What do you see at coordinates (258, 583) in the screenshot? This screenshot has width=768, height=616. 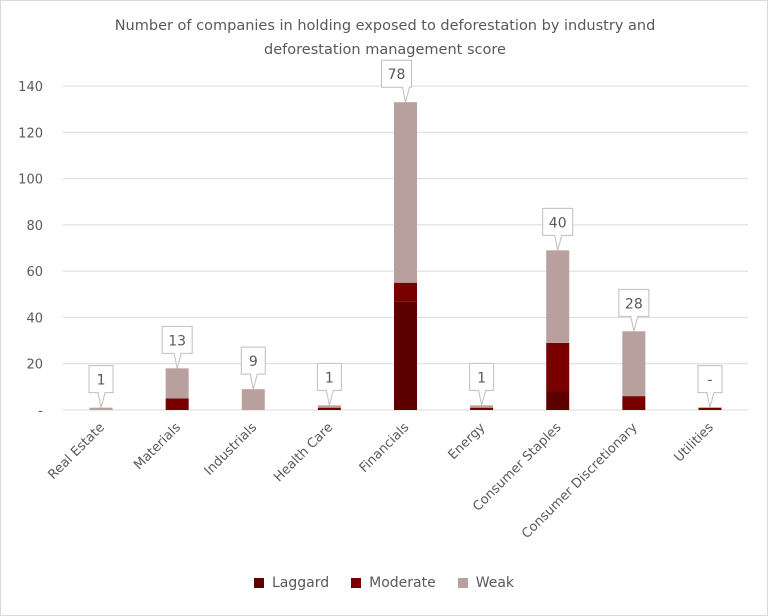 I see `legend-swatch-laggard` at bounding box center [258, 583].